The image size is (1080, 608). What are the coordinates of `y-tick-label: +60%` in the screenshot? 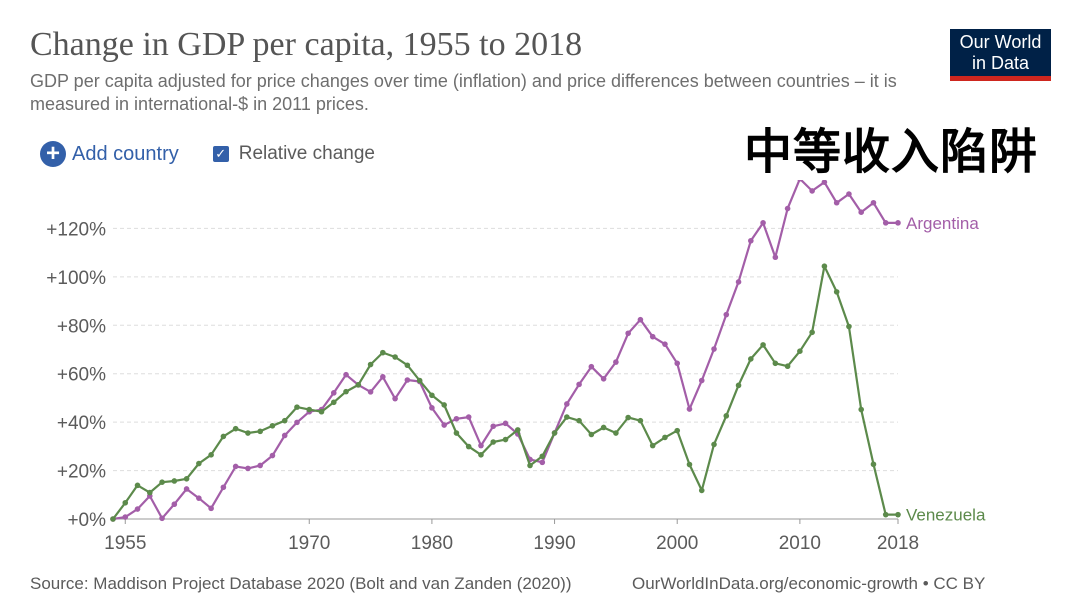 It's located at (81, 375).